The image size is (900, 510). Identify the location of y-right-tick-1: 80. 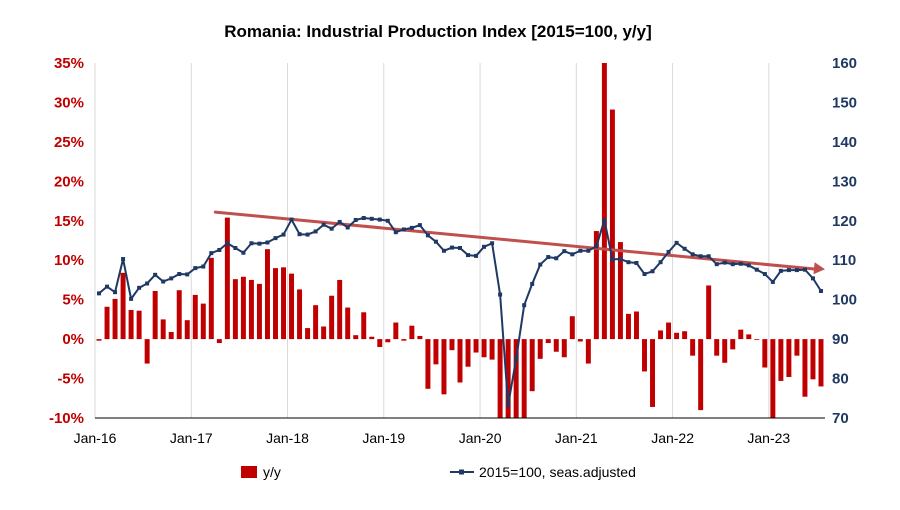
(840, 379).